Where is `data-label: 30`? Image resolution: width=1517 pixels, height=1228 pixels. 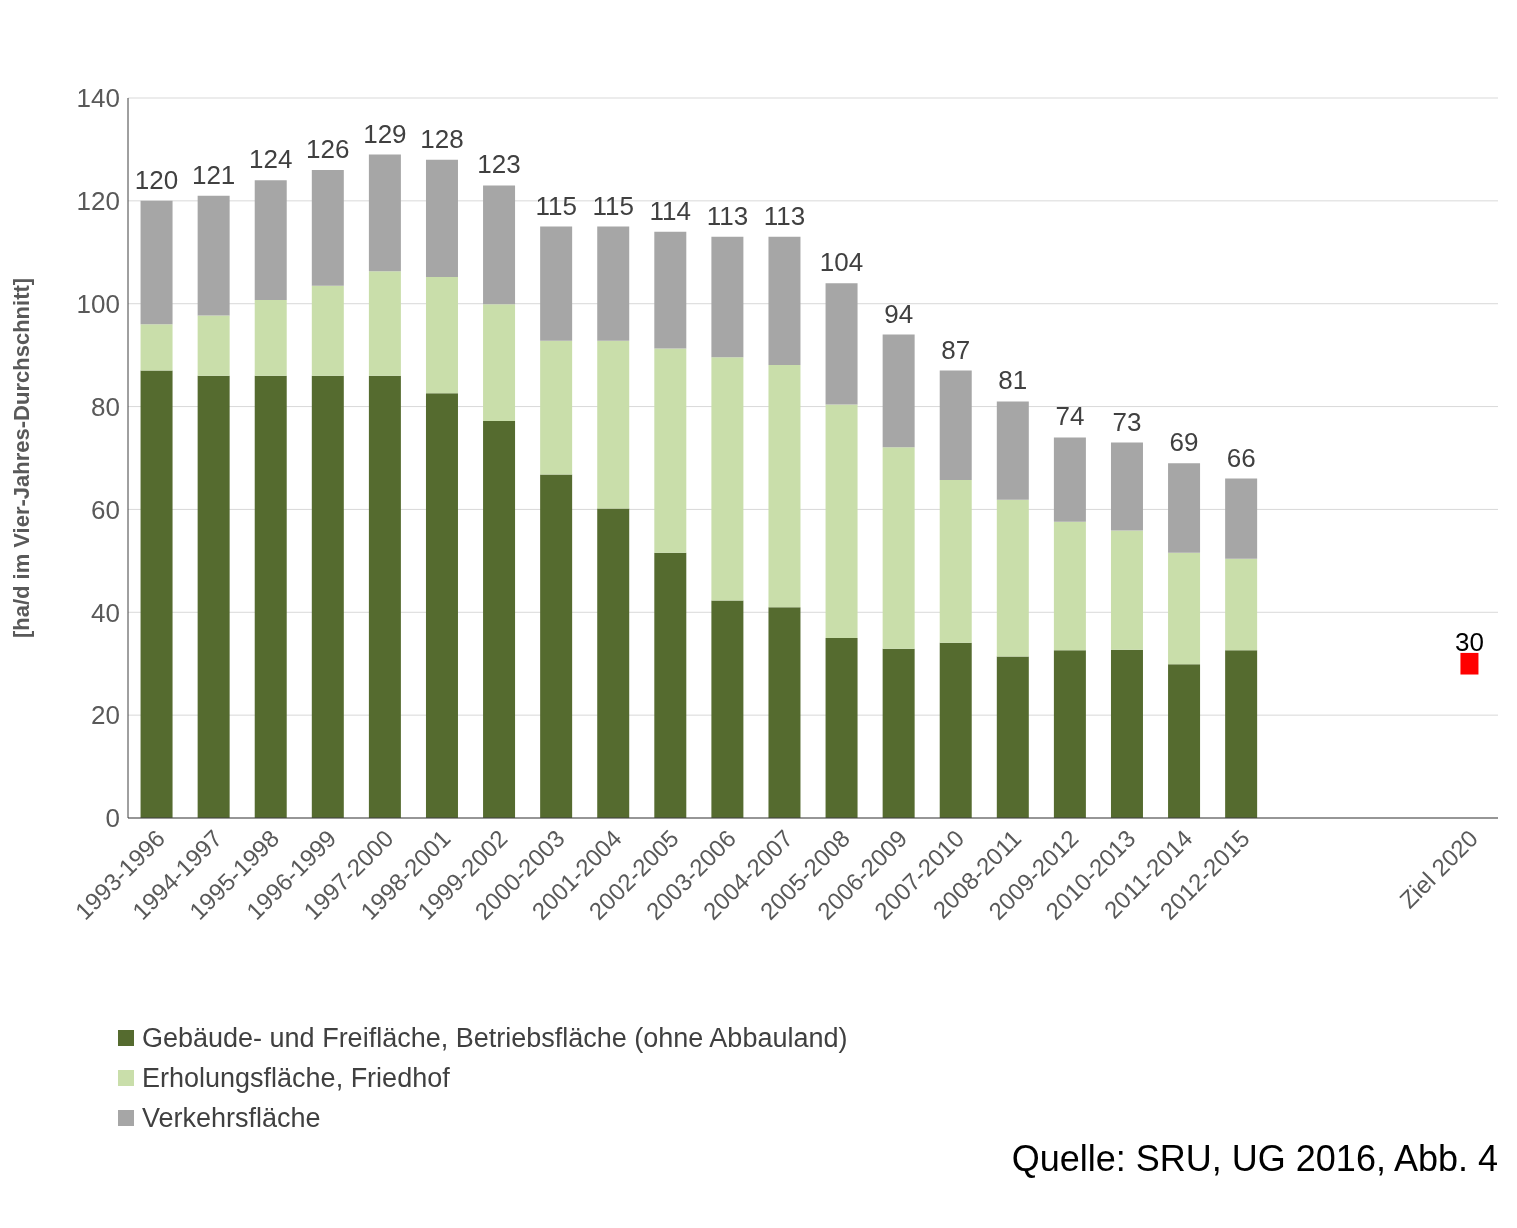
data-label: 30 is located at coordinates (1469, 642).